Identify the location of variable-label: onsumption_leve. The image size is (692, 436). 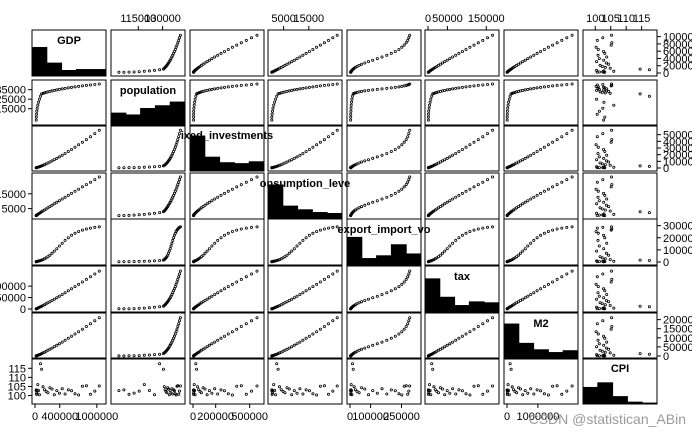
(305, 184).